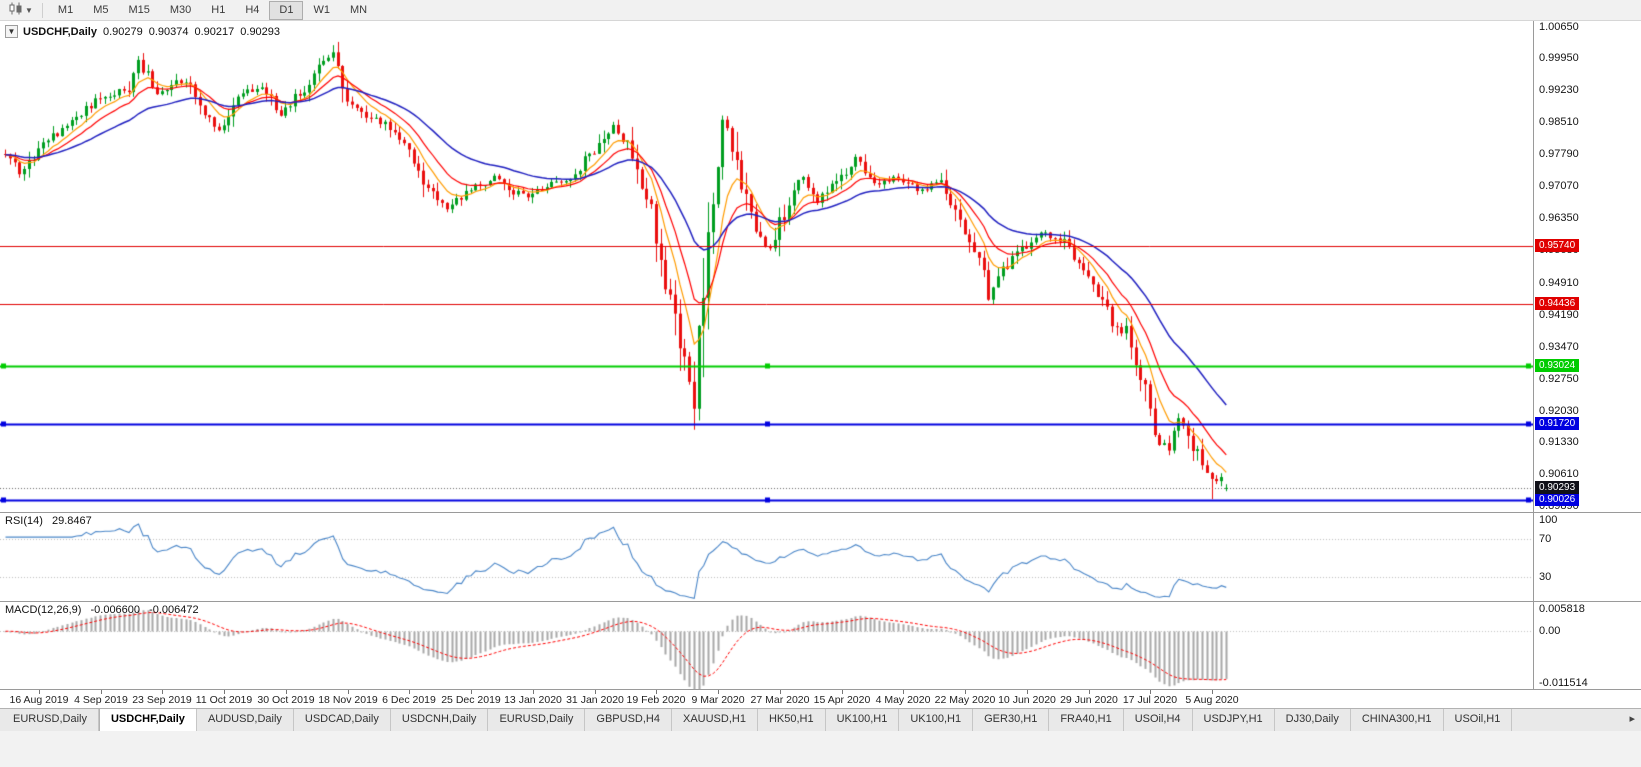 This screenshot has height=767, width=1641. Describe the element at coordinates (842, 700) in the screenshot. I see `date-axis-label: 15 Apr 2020` at that location.